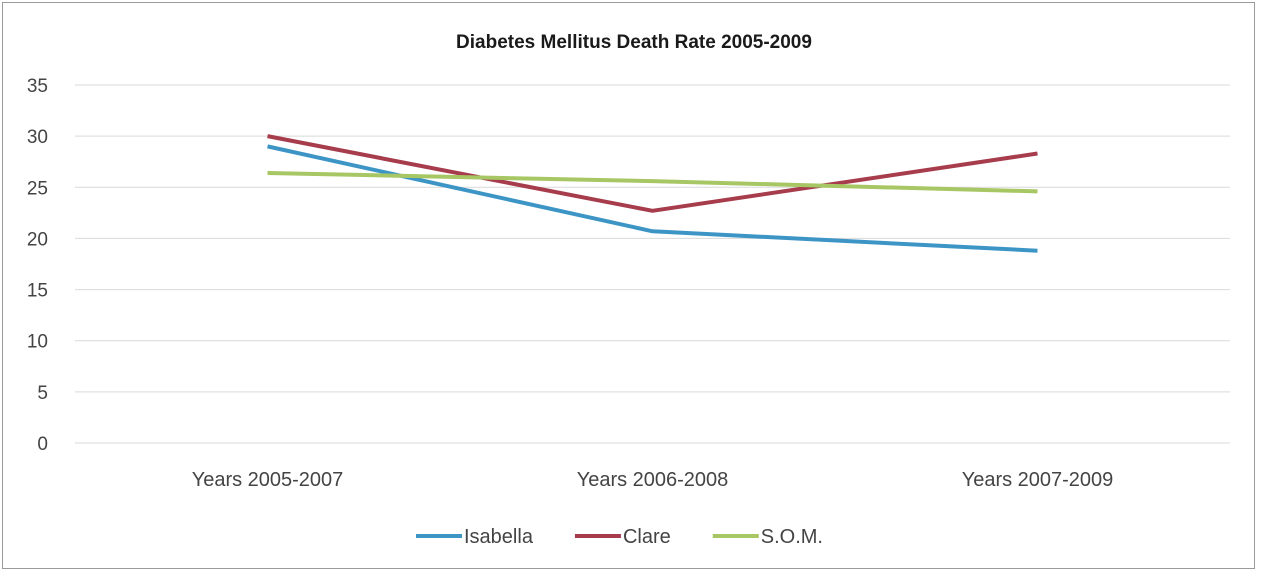 The height and width of the screenshot is (577, 1263). What do you see at coordinates (268, 480) in the screenshot?
I see `x-tick-label: Years 2005-2007` at bounding box center [268, 480].